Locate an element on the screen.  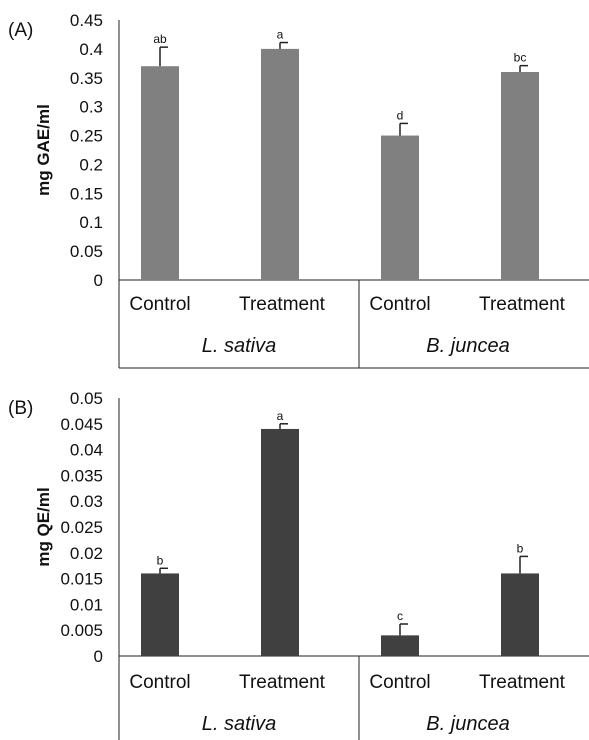
y-tick-label: 0.01 is located at coordinates (86, 604).